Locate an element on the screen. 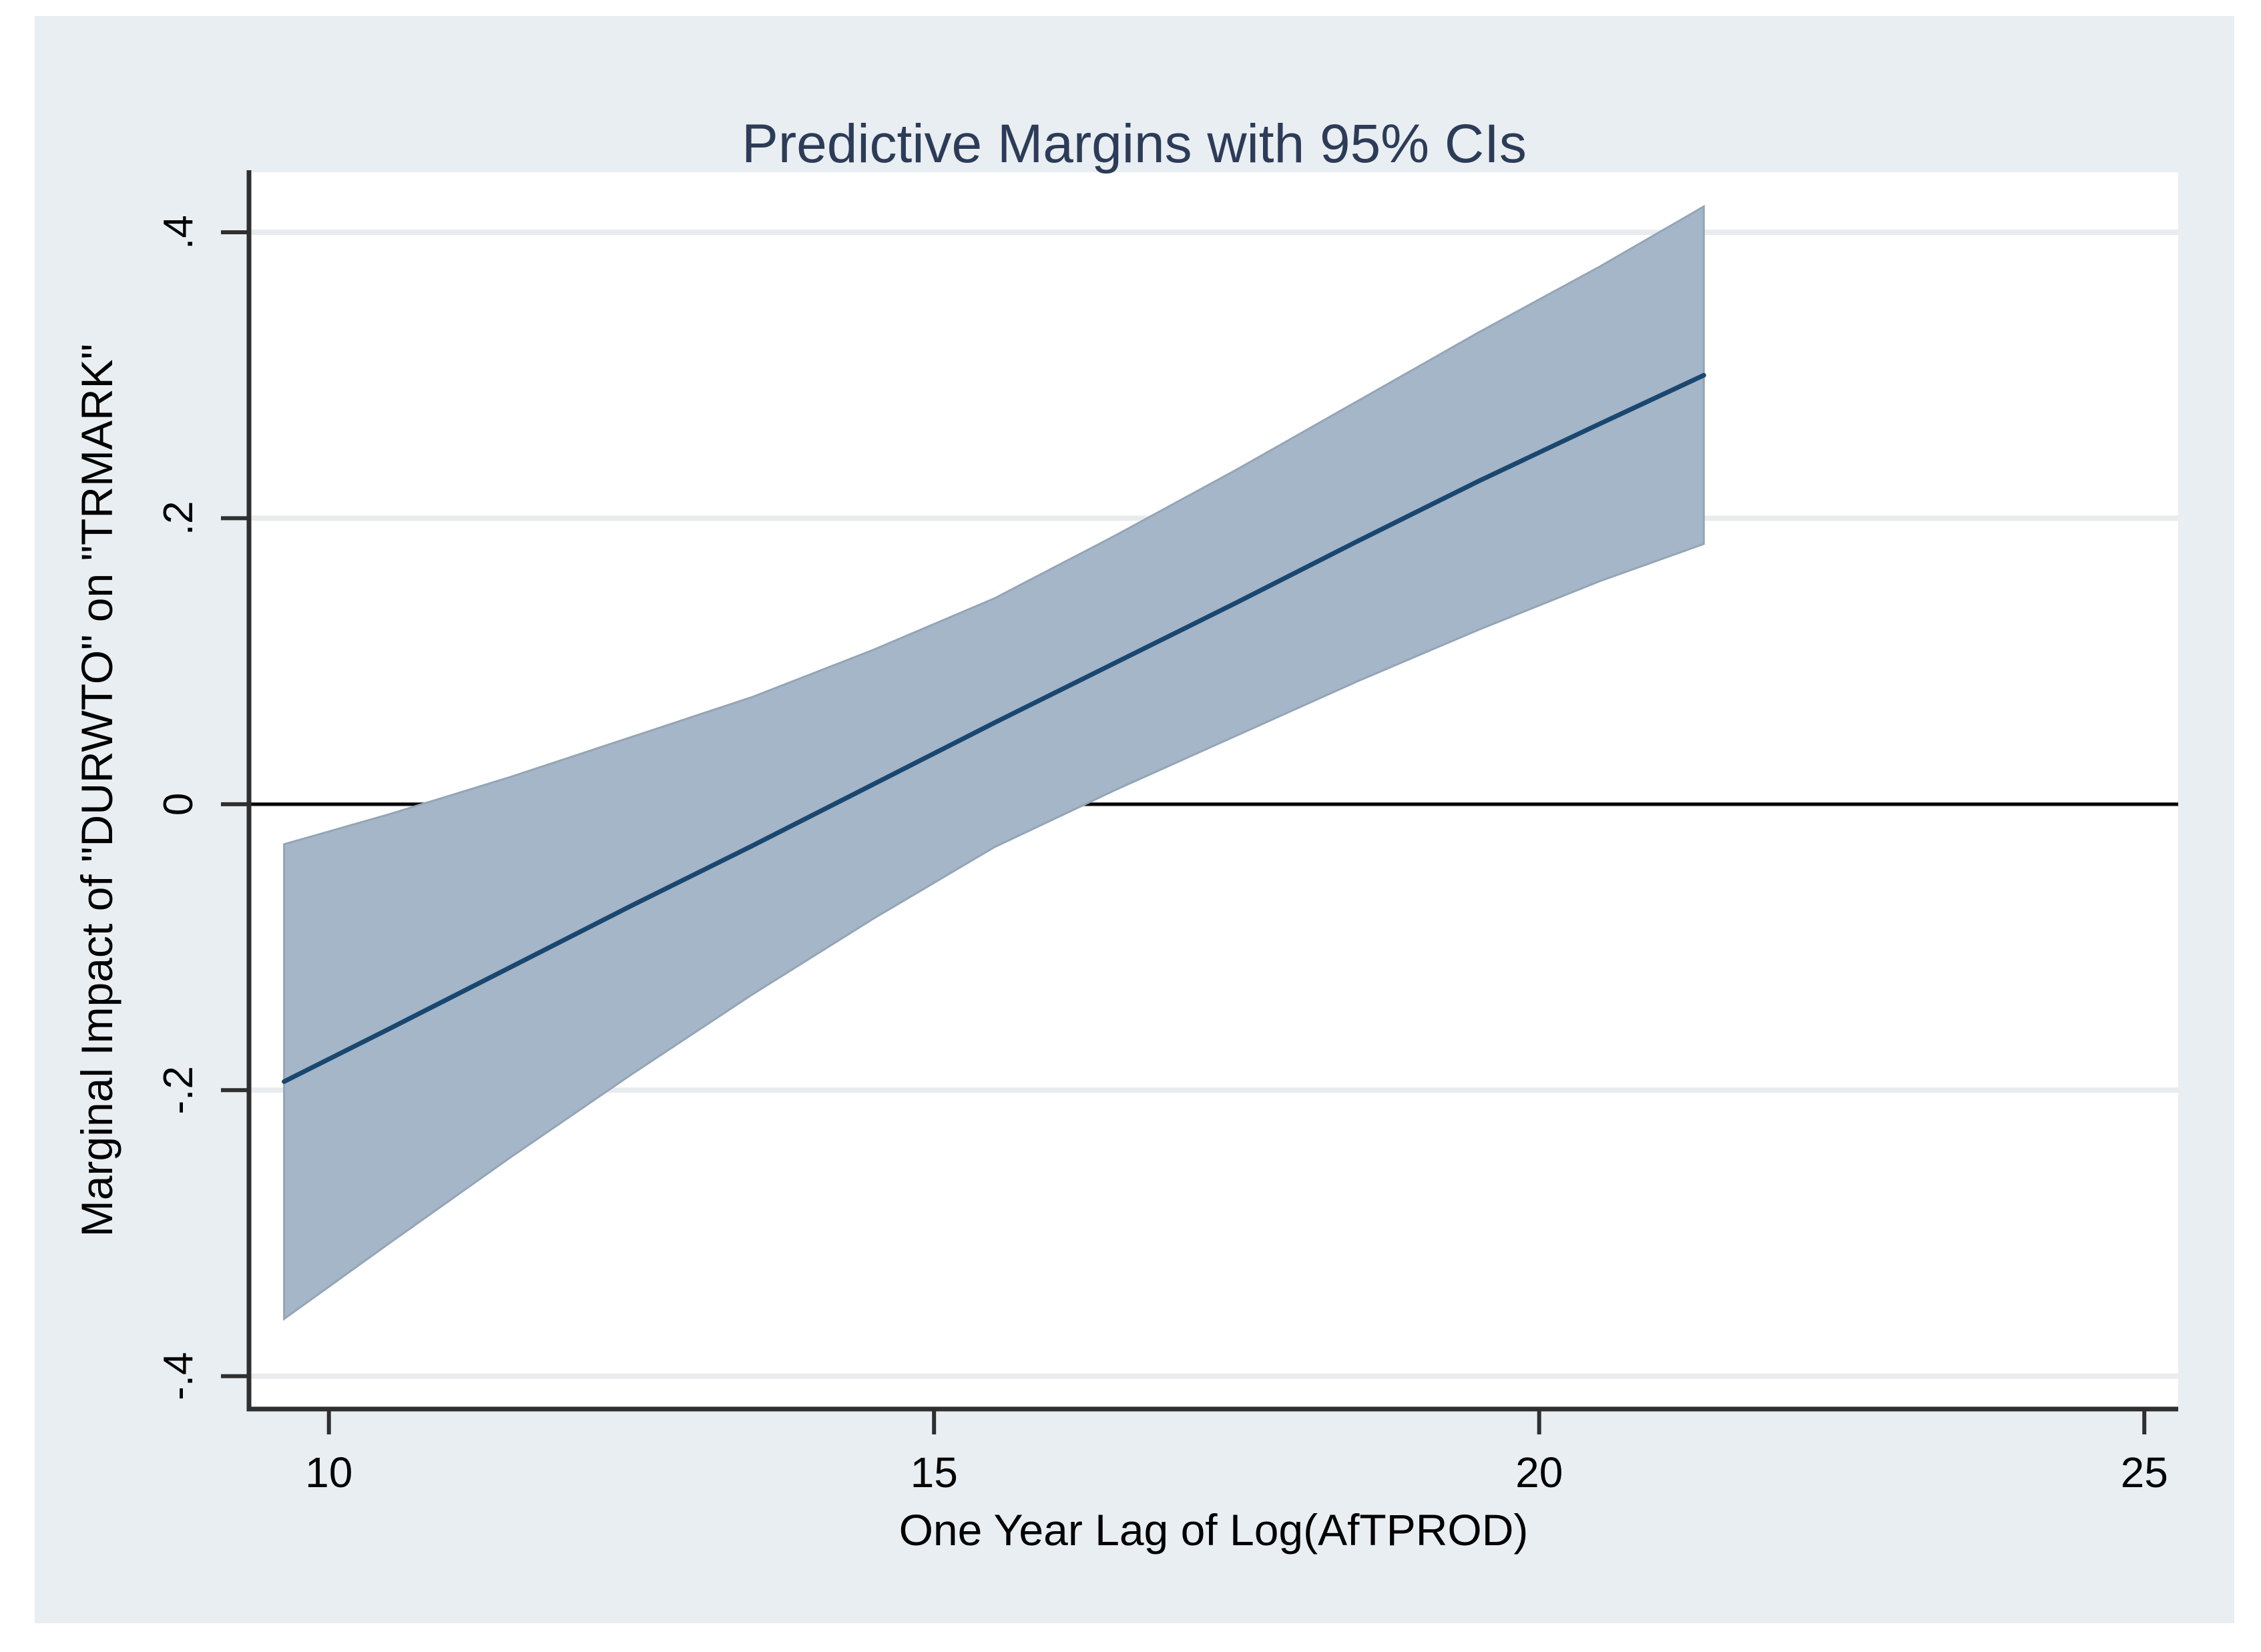  x-tick-label: 15 is located at coordinates (934, 1472).